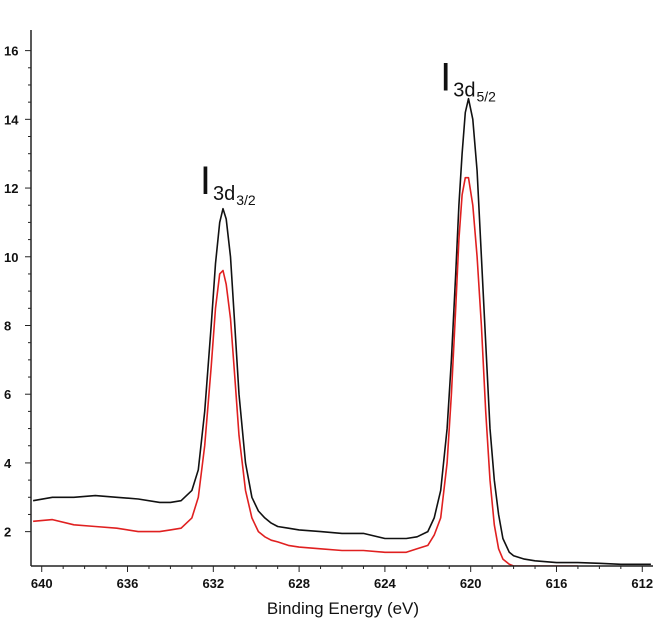  I want to click on x-tick-label: 628, so click(299, 583).